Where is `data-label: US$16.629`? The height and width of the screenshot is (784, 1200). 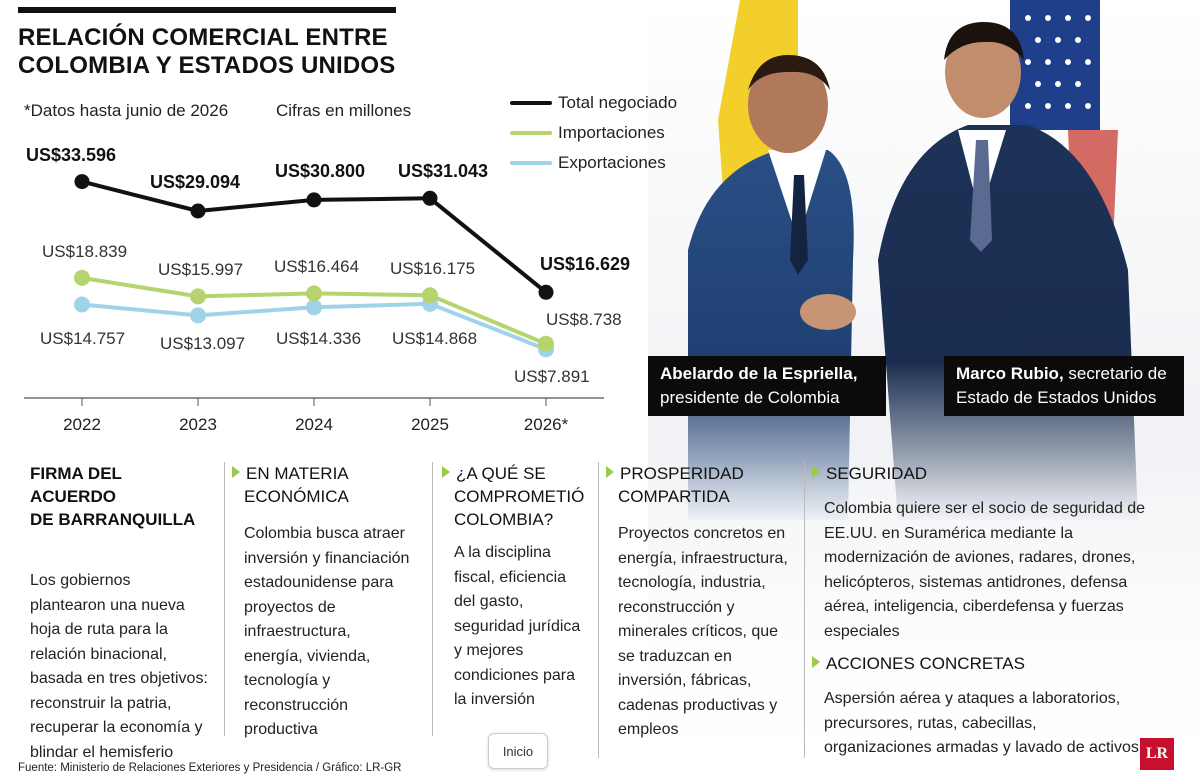 data-label: US$16.629 is located at coordinates (585, 264).